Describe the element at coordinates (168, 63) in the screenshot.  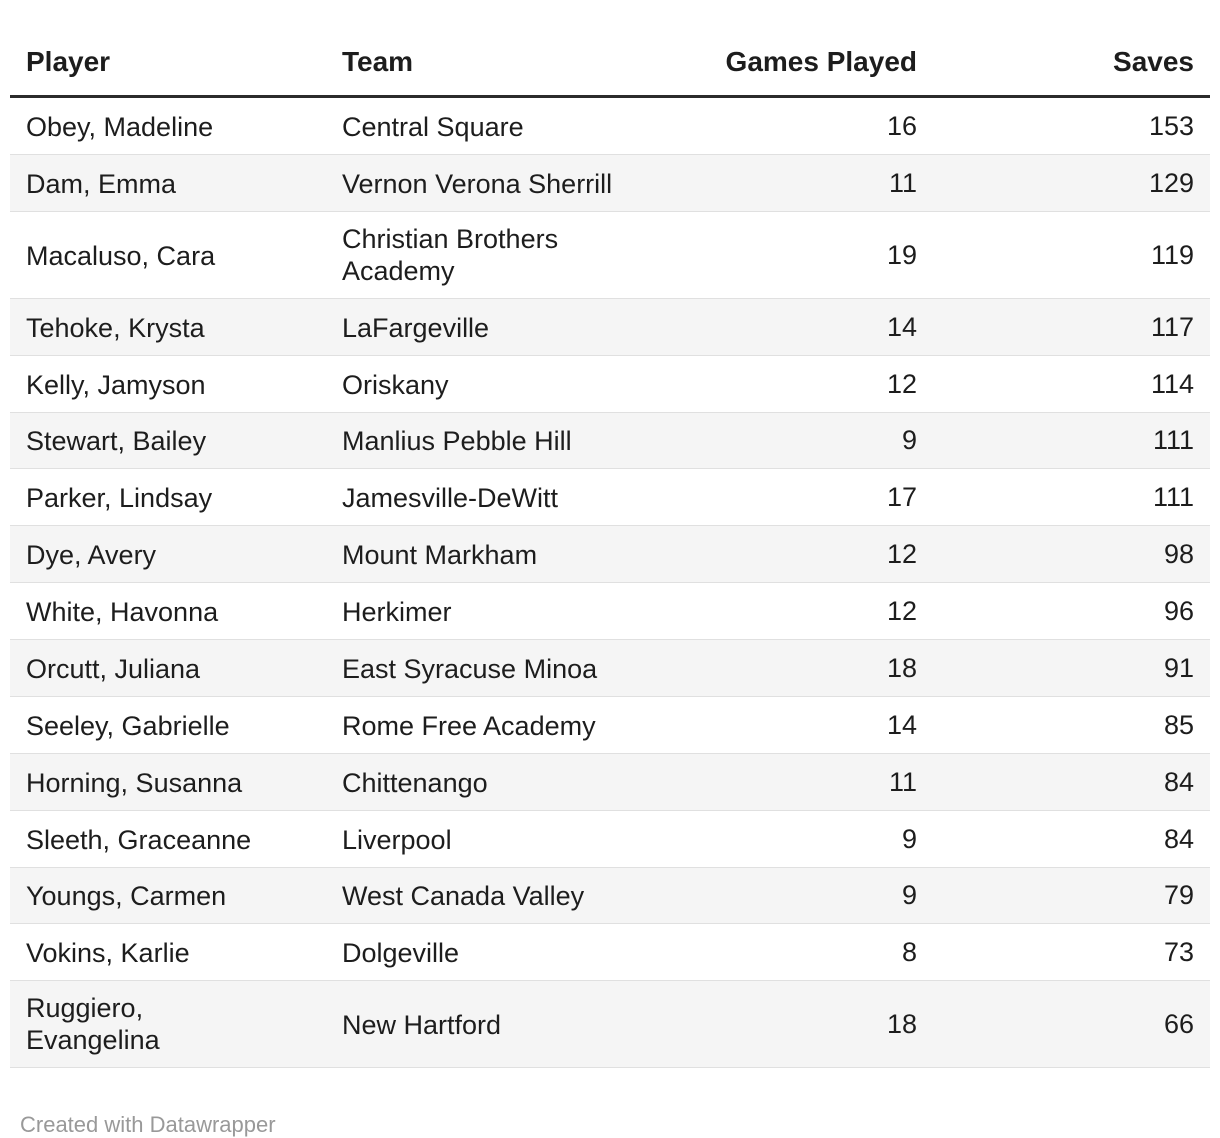
I see `column-header-player: Player` at that location.